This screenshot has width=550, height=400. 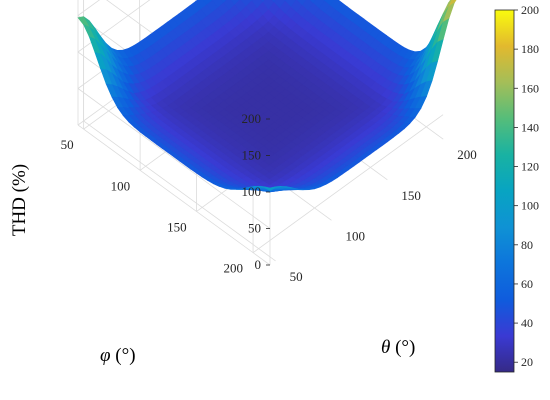 What do you see at coordinates (114, 26) in the screenshot?
I see `back-wall-gridline` at bounding box center [114, 26].